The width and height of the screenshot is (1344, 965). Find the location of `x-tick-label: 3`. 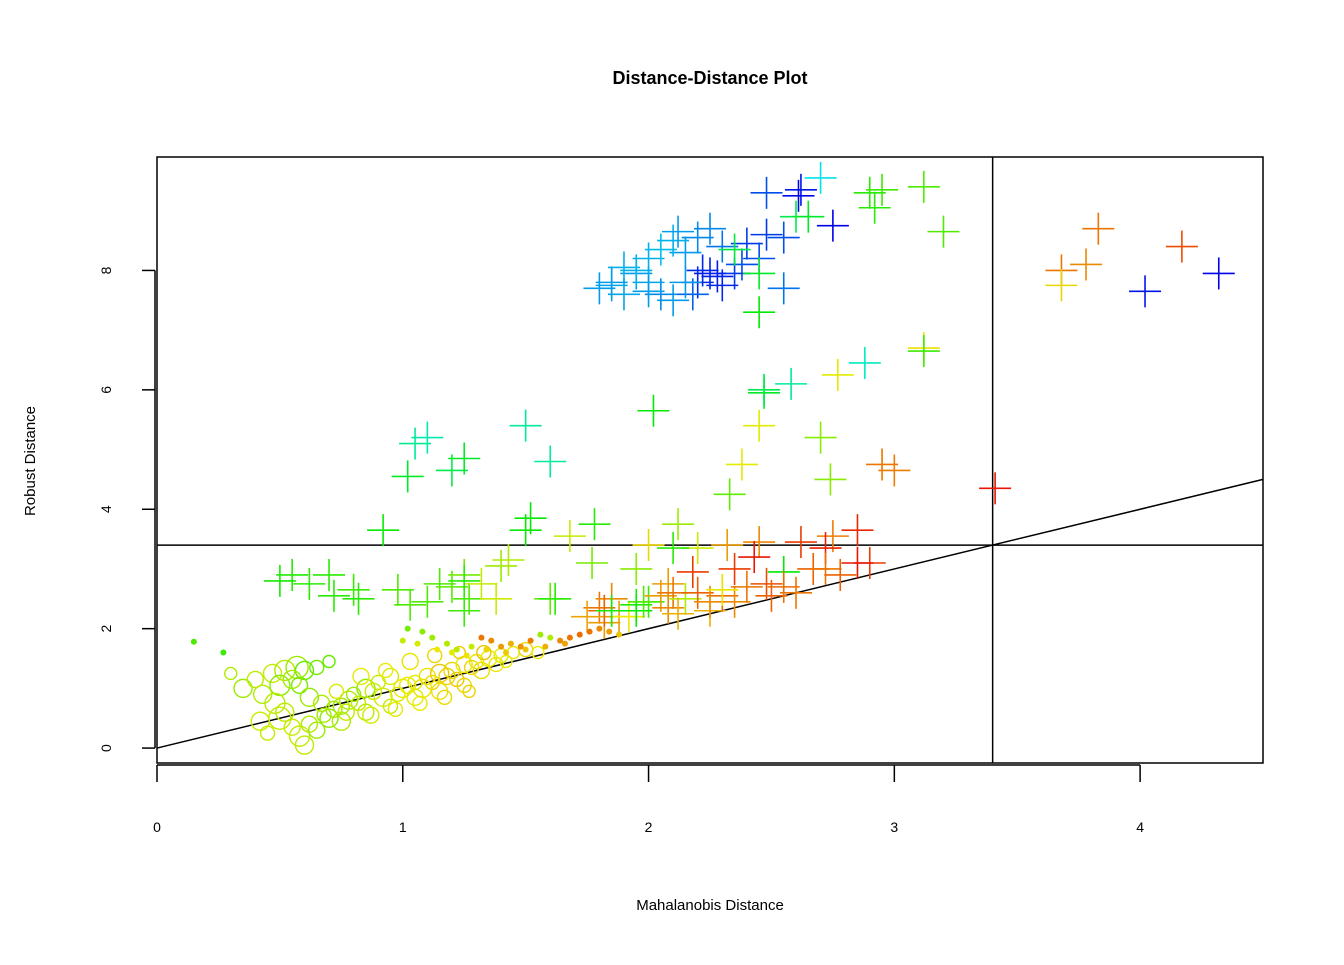

x-tick-label: 3 is located at coordinates (894, 827).